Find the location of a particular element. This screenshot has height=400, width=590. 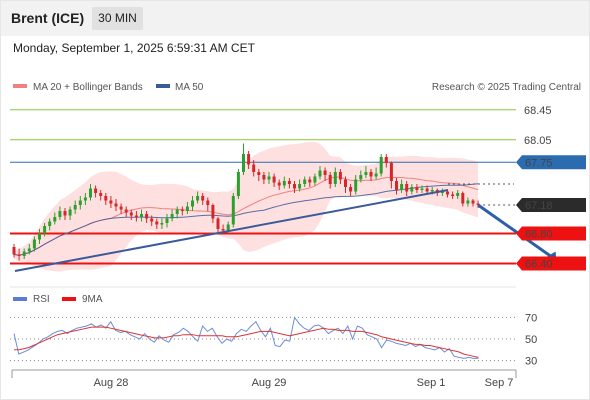

rsi-ma-line is located at coordinates (246, 342).